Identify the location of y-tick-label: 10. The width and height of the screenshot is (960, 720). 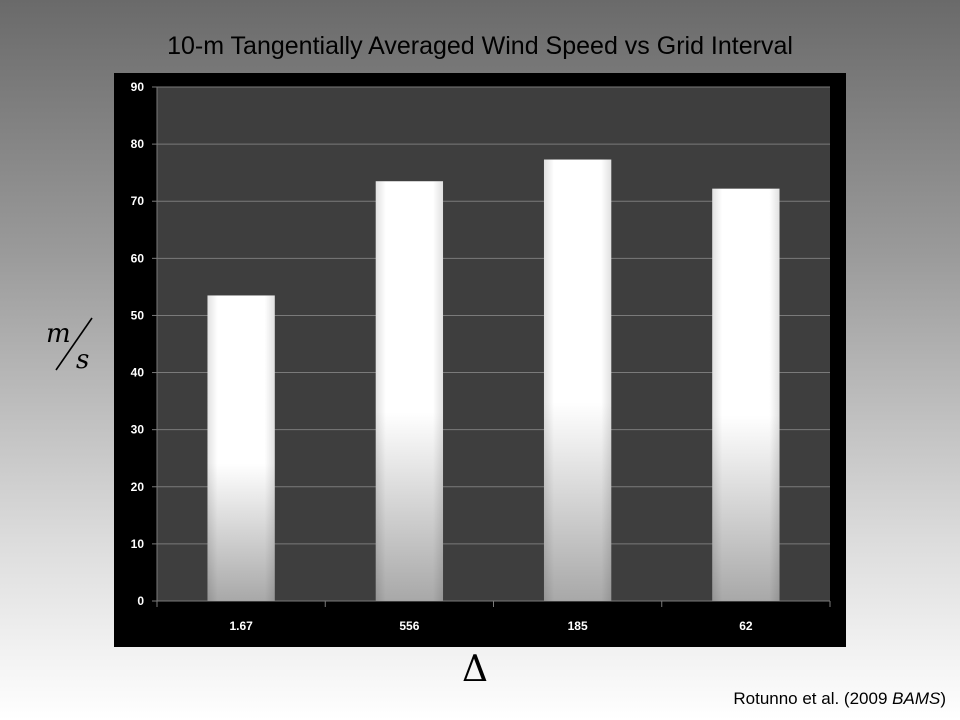
(138, 544).